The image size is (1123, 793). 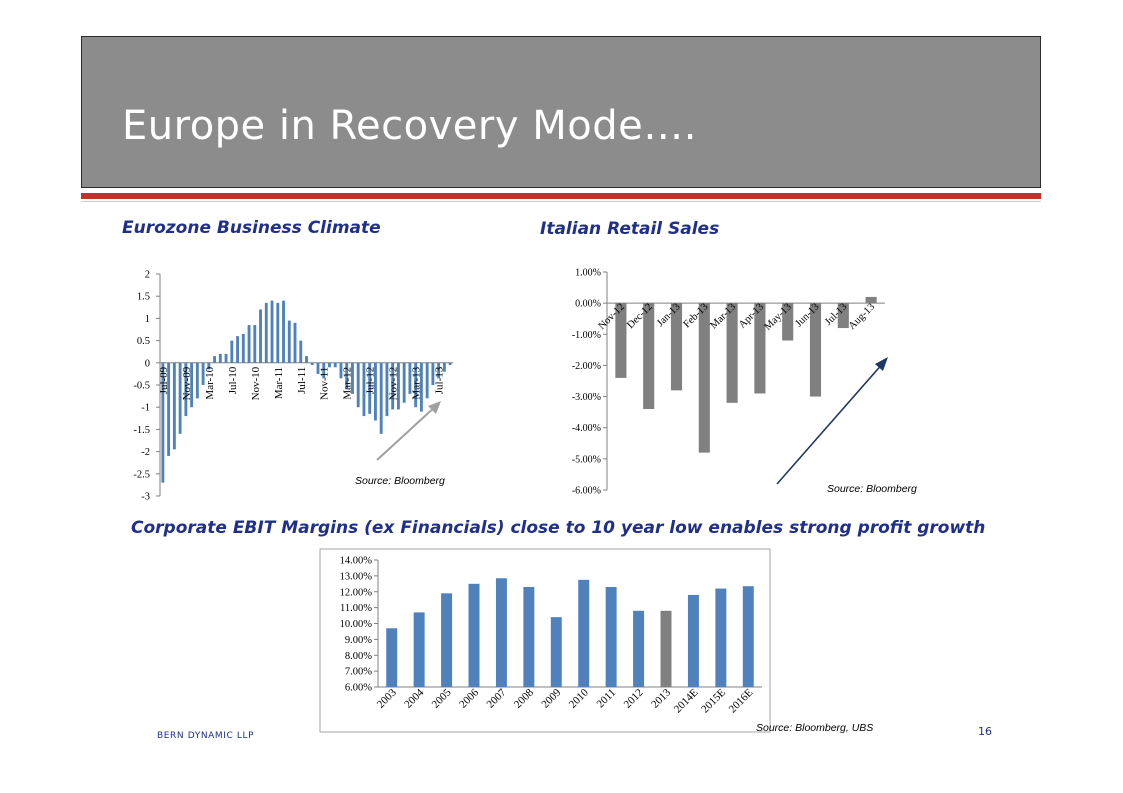 What do you see at coordinates (147, 319) in the screenshot?
I see `eurozone-y-tick-label: 1` at bounding box center [147, 319].